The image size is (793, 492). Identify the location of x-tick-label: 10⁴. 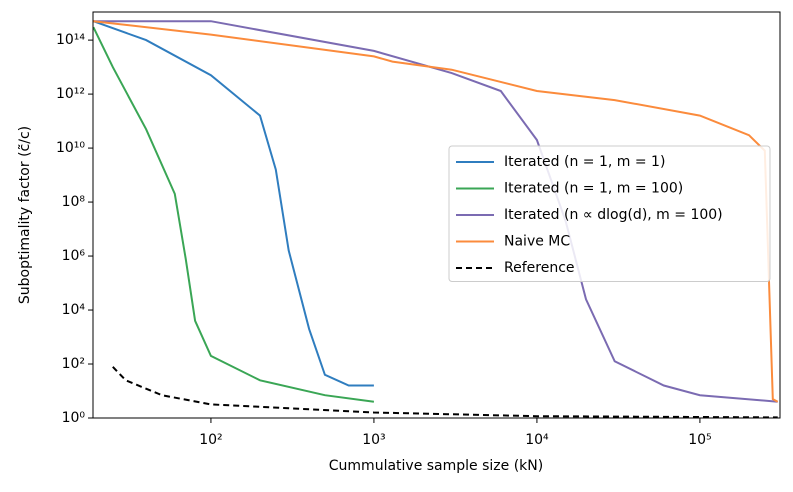
(537, 440).